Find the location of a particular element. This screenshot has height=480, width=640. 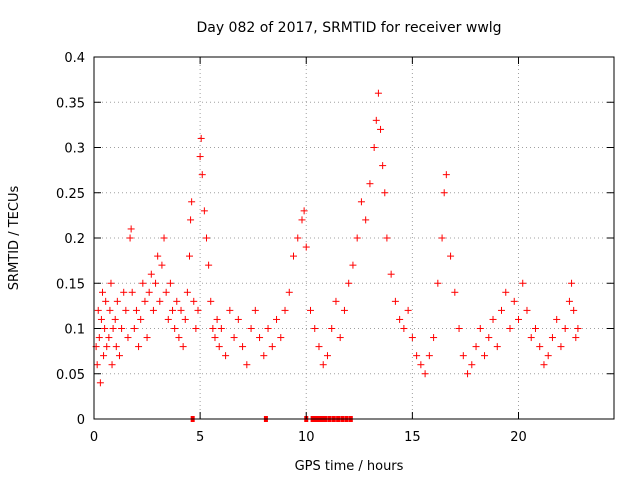

y-tick-label: 0.05 is located at coordinates (70, 375).